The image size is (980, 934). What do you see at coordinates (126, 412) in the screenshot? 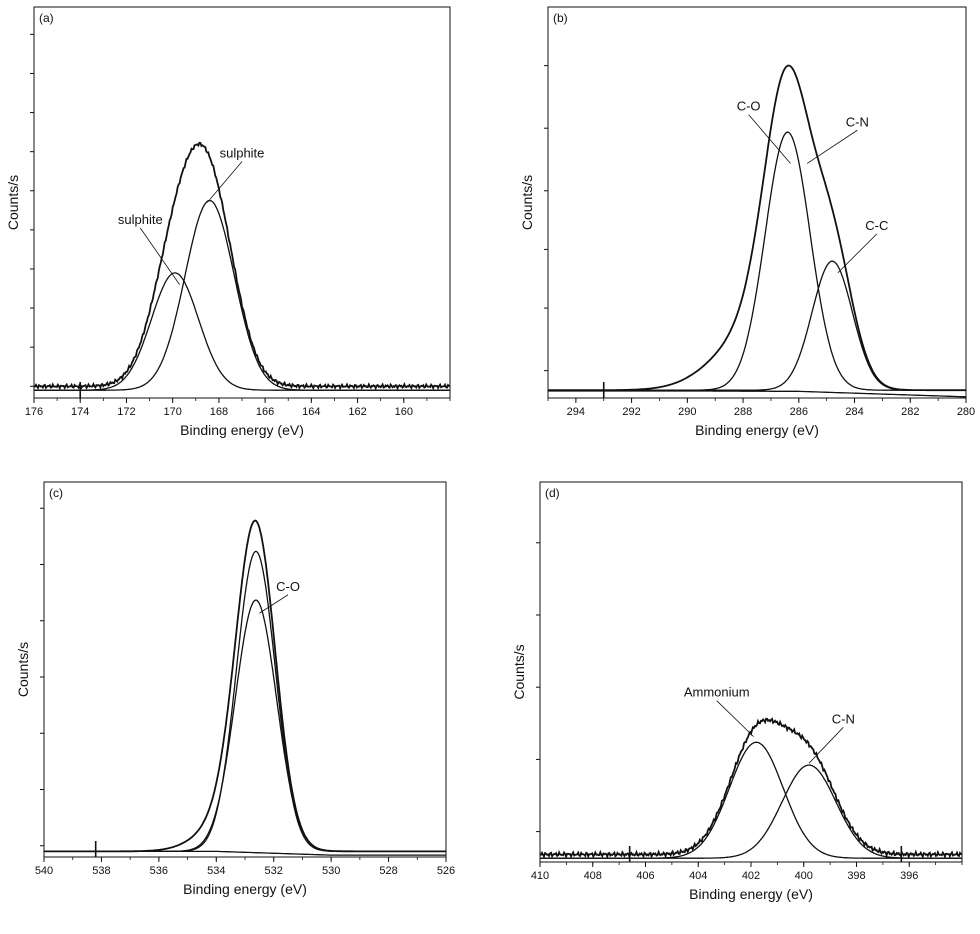
I see `x-tick-label: 172` at bounding box center [126, 412].